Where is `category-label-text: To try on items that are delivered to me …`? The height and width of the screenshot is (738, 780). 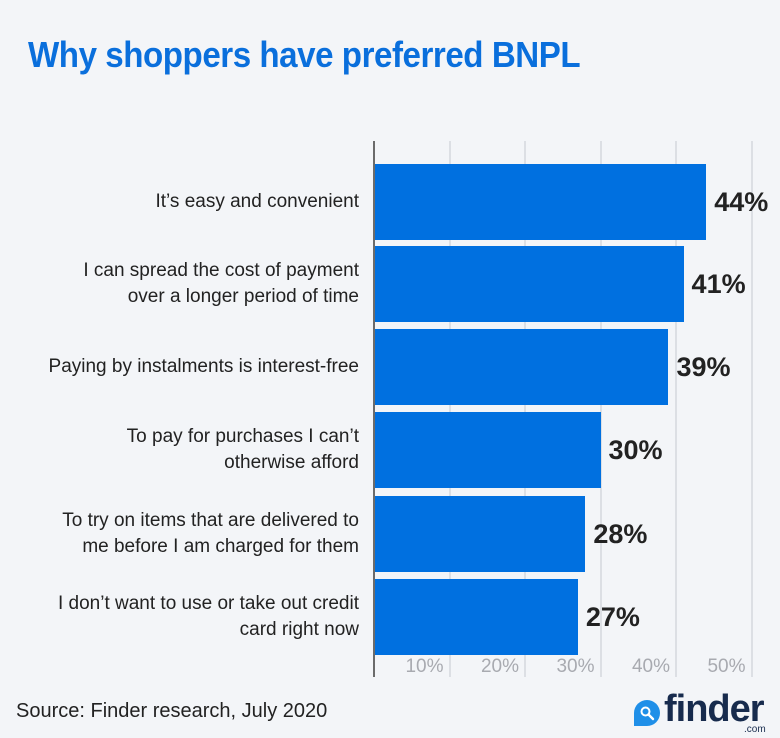
category-label-text: To try on items that are delivered to me … is located at coordinates (210, 533).